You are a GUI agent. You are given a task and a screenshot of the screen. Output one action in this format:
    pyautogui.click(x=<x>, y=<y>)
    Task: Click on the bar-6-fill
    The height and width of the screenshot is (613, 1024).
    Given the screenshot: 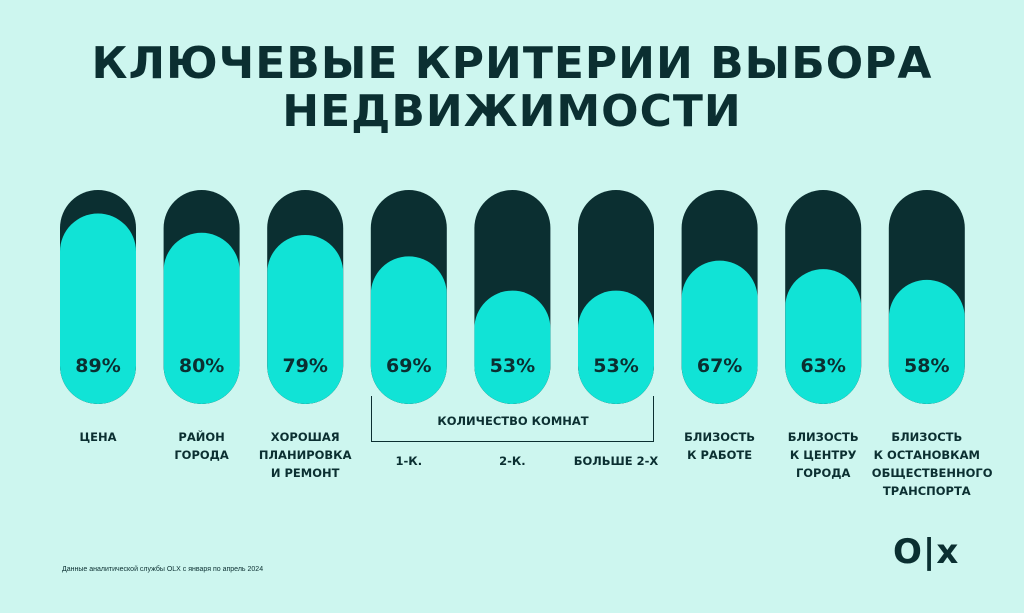 What is the action you would take?
    pyautogui.click(x=616, y=347)
    